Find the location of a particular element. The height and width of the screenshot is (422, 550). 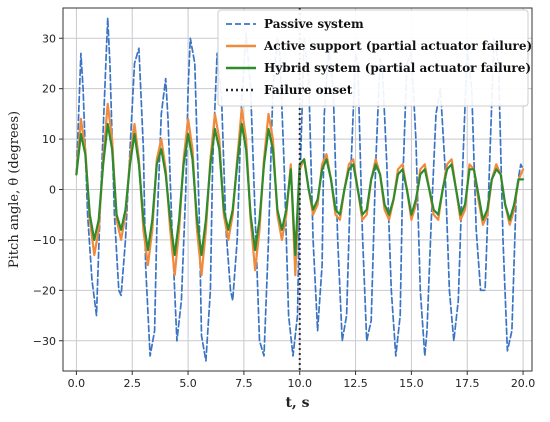

x-tick-label-7: 17.5 is located at coordinates (467, 383).